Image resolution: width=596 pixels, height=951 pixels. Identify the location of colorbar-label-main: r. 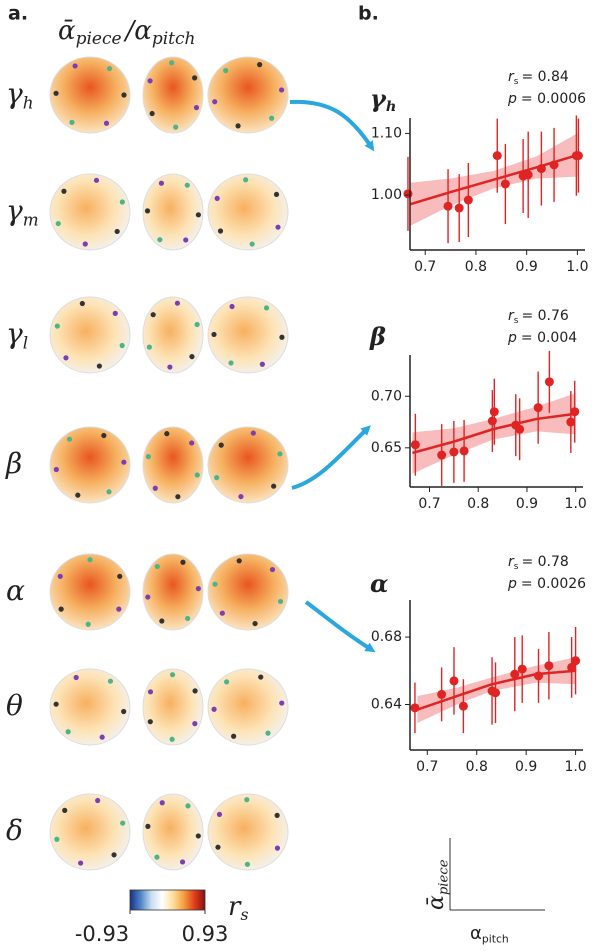
(235, 907).